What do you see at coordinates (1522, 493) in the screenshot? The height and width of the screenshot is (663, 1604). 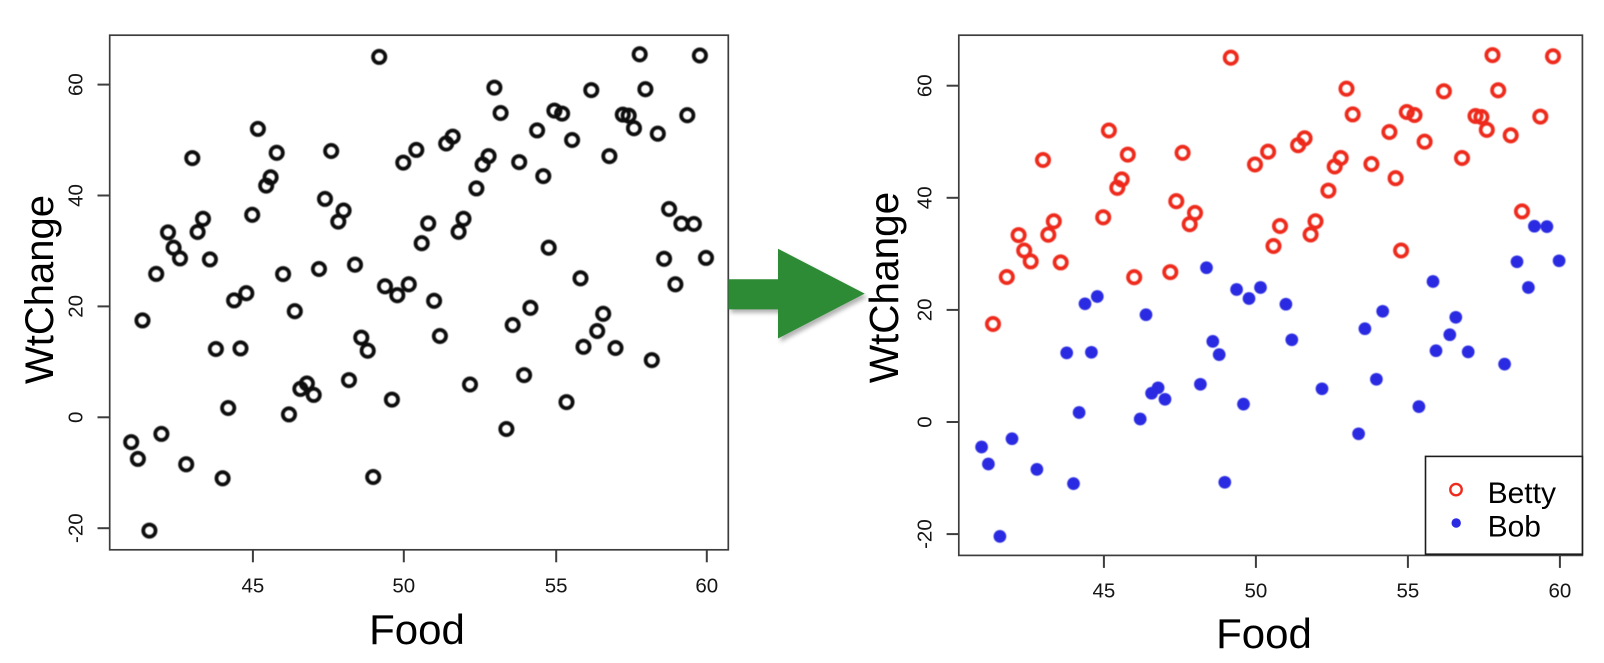 I see `svg-text: Betty` at bounding box center [1522, 493].